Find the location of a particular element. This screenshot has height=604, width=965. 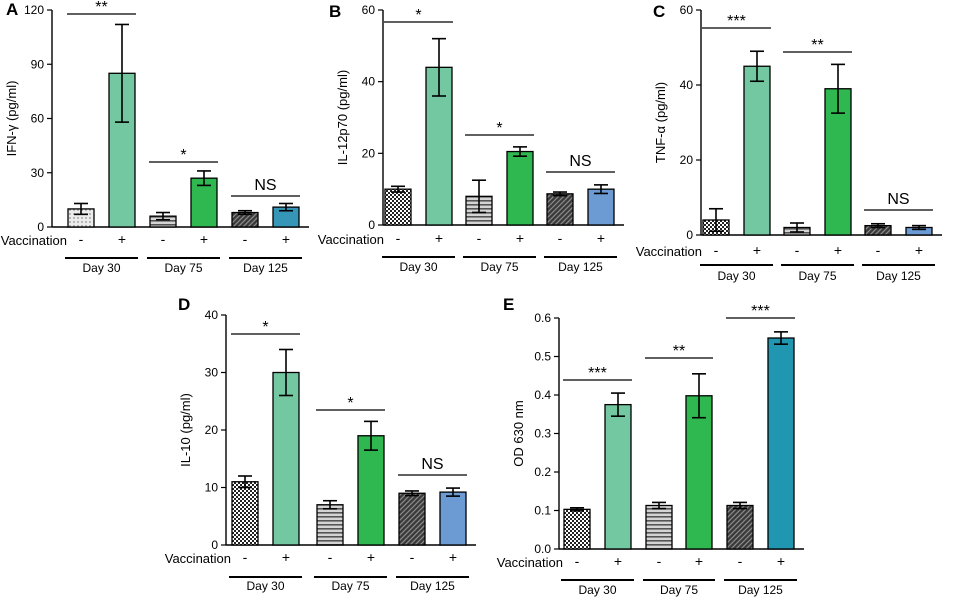

y-tick-label: 0.6 is located at coordinates (542, 318).